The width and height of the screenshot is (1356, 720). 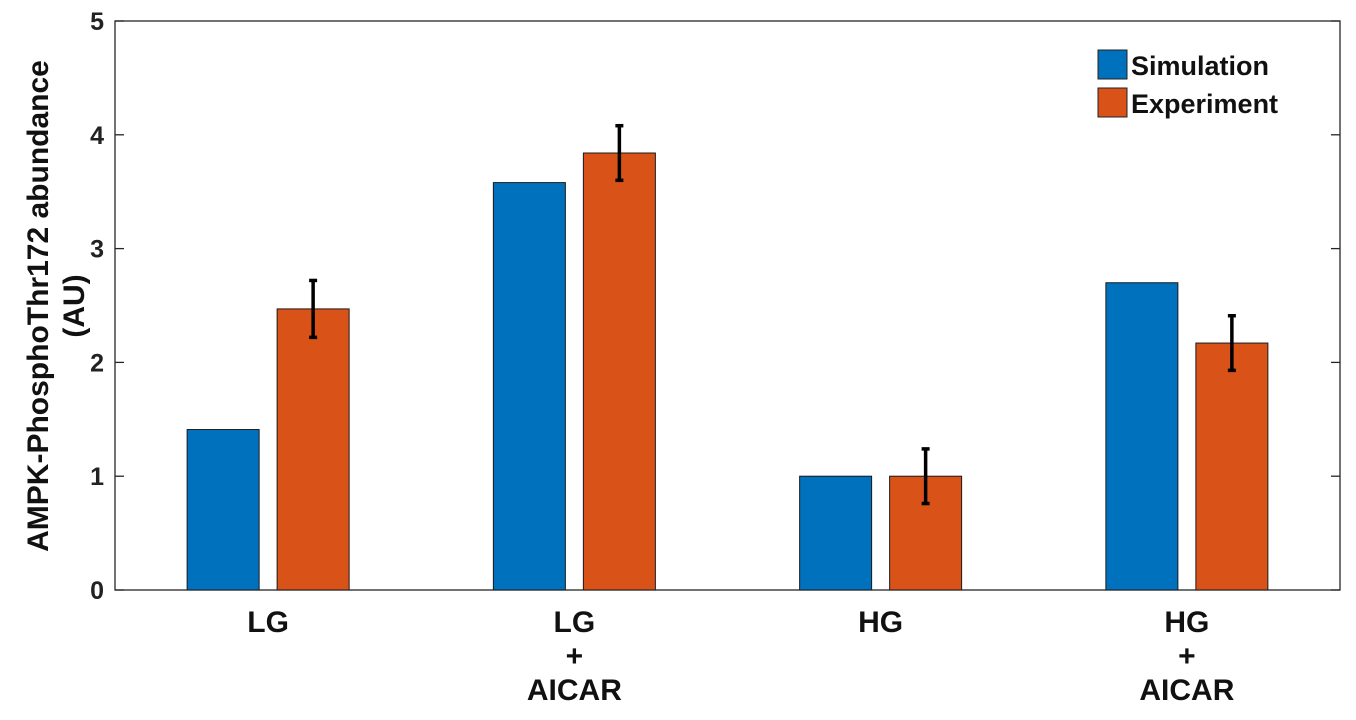 What do you see at coordinates (575, 656) in the screenshot?
I see `category-label-1-line-1: +` at bounding box center [575, 656].